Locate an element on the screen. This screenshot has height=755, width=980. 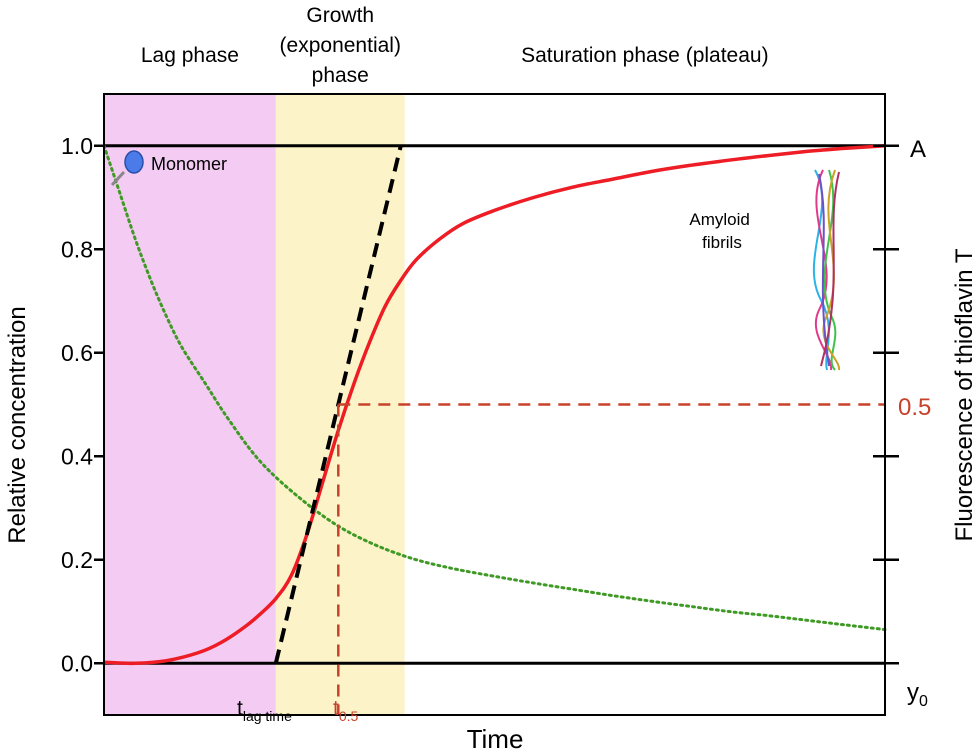
phase-label-1-line-2: phase is located at coordinates (340, 75).